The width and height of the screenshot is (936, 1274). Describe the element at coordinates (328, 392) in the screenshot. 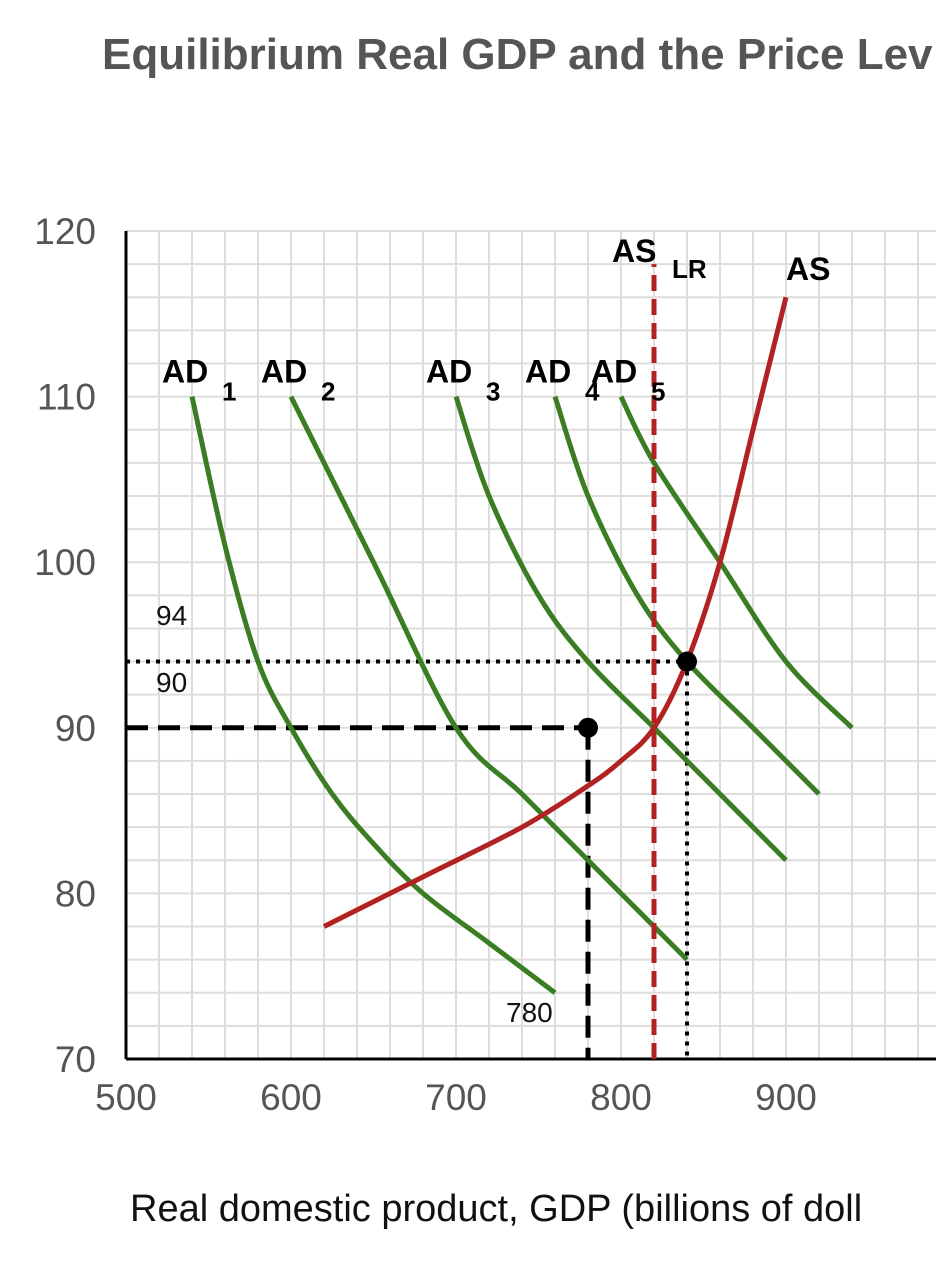

I see `curve-label-sub-ad-2: 2` at that location.